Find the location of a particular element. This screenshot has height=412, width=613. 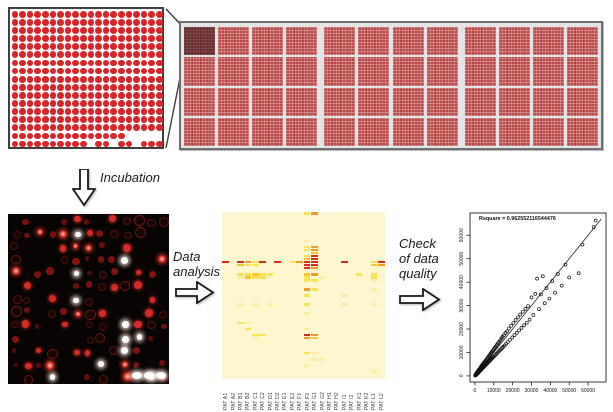

heatmap-column-label: PAT F1 is located at coordinates (300, 401).